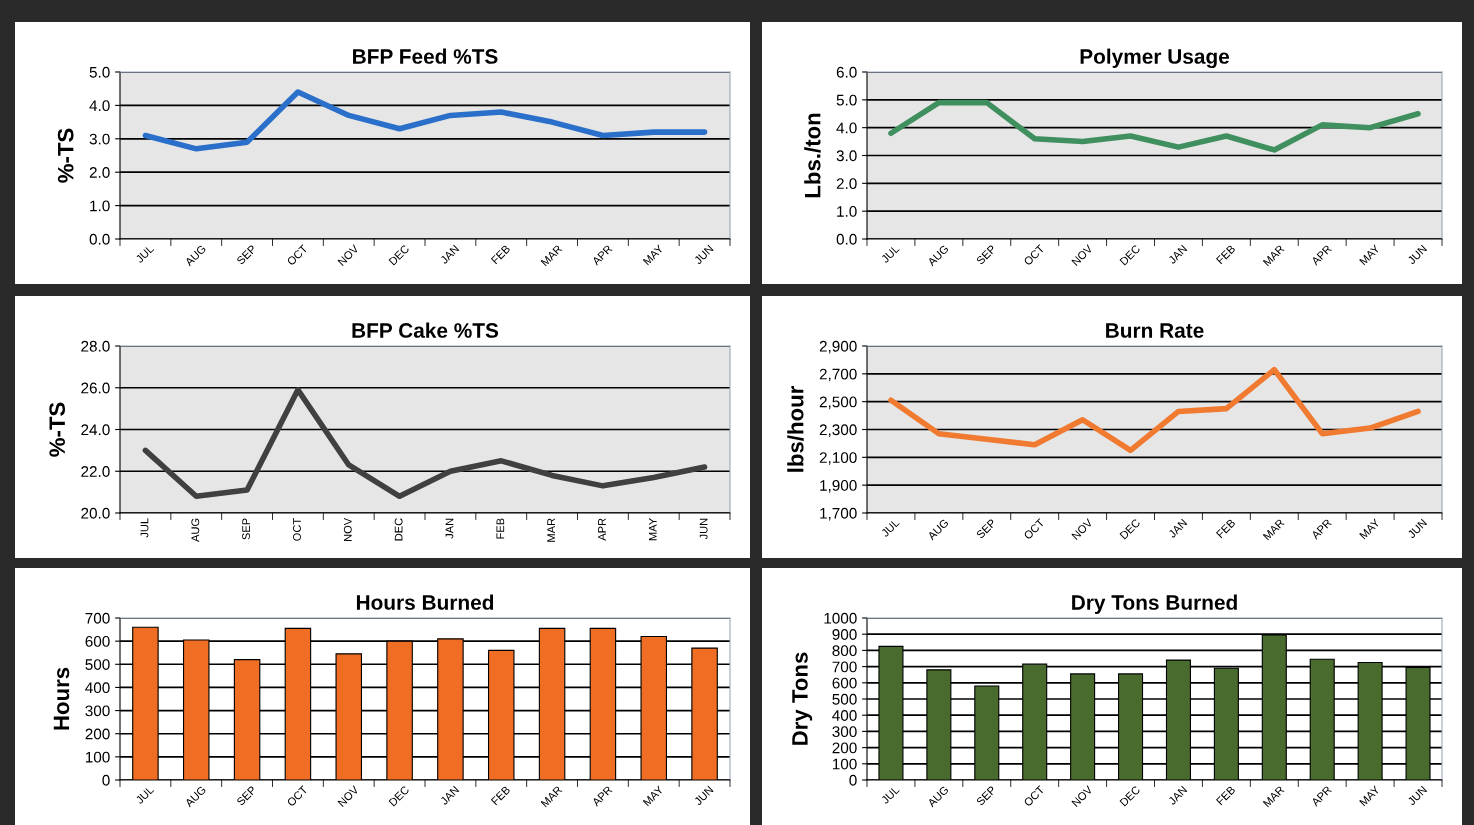  What do you see at coordinates (347, 529) in the screenshot?
I see `x-tick-label: NOV` at bounding box center [347, 529].